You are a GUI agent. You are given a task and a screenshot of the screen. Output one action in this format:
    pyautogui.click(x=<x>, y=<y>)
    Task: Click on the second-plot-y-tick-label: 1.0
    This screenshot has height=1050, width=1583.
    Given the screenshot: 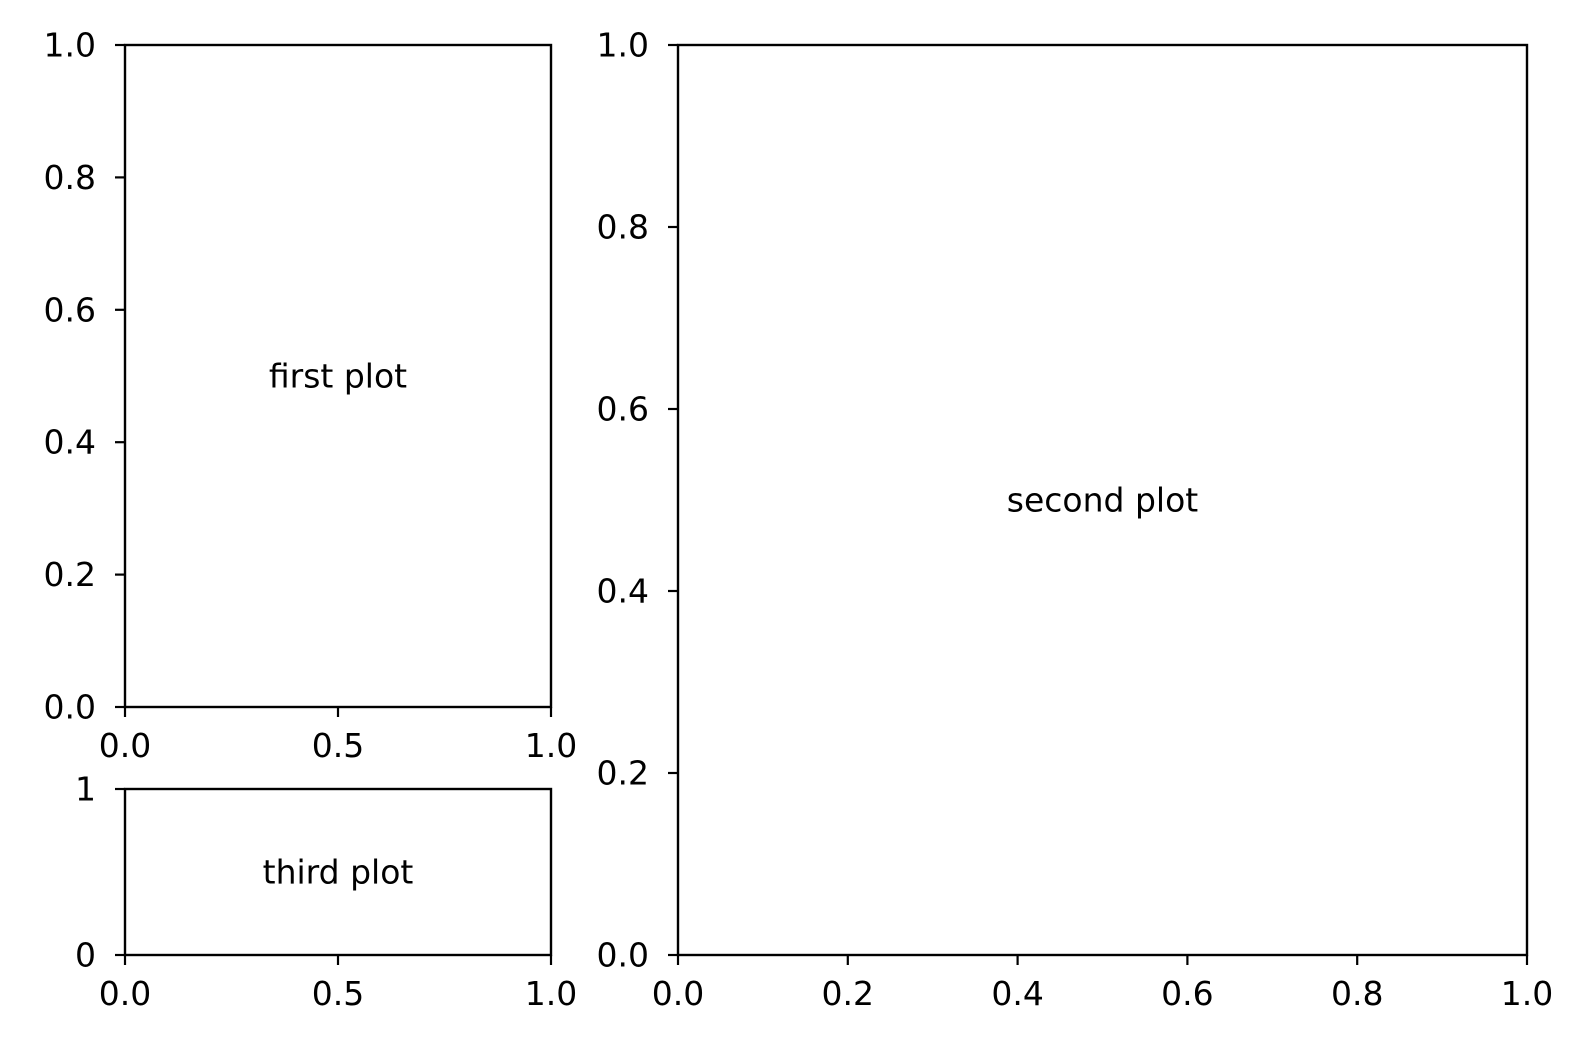 What is the action you would take?
    pyautogui.click(x=623, y=45)
    